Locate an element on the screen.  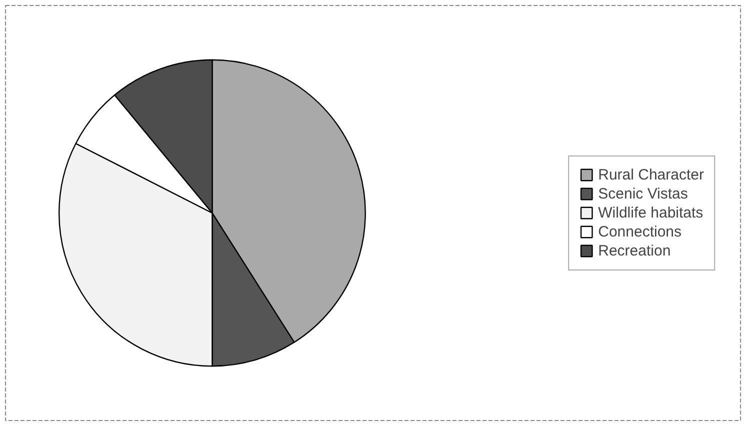
legend-label: Connections is located at coordinates (640, 231).